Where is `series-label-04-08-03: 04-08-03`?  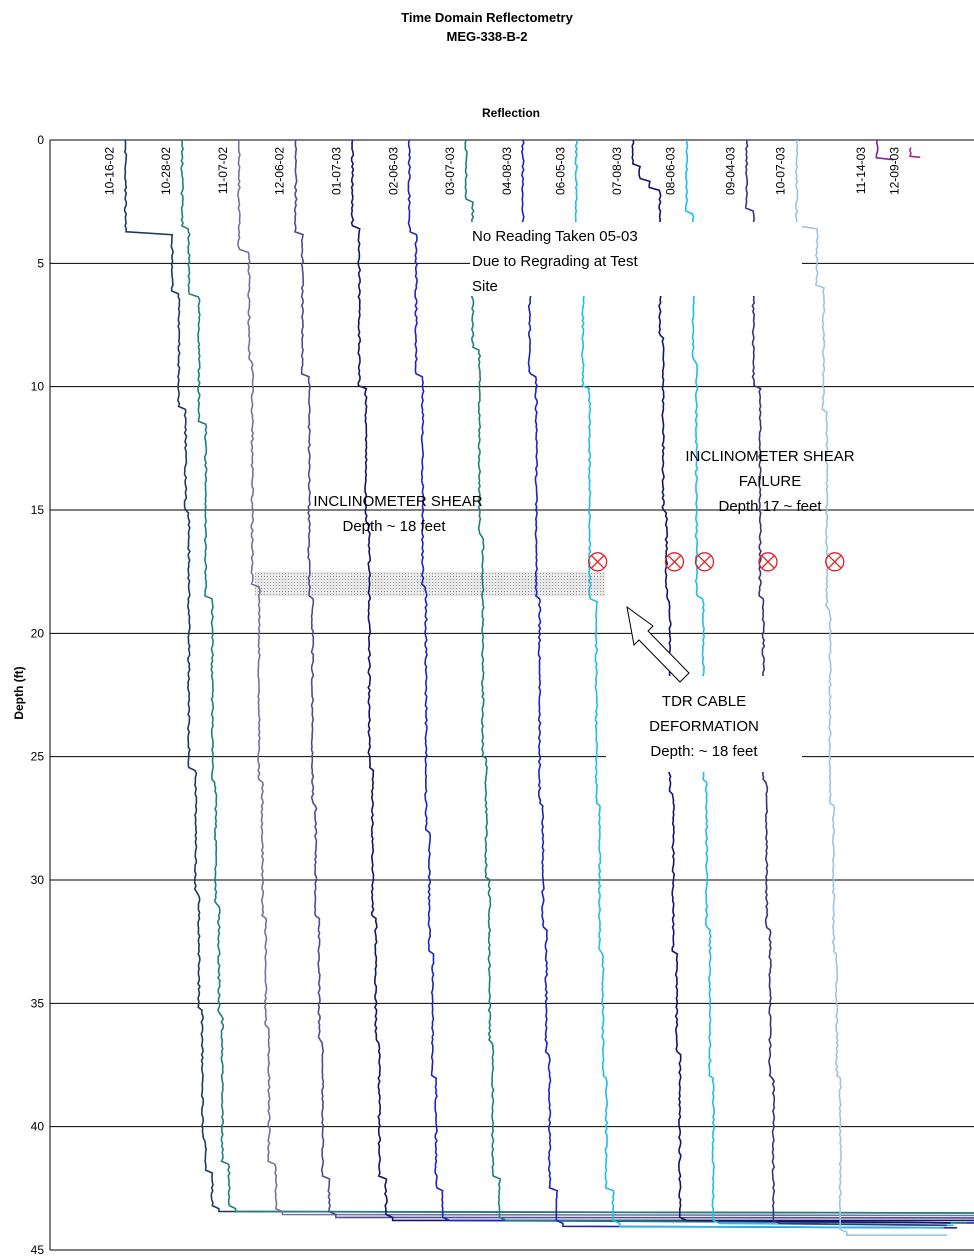
series-label-04-08-03: 04-08-03 is located at coordinates (507, 171).